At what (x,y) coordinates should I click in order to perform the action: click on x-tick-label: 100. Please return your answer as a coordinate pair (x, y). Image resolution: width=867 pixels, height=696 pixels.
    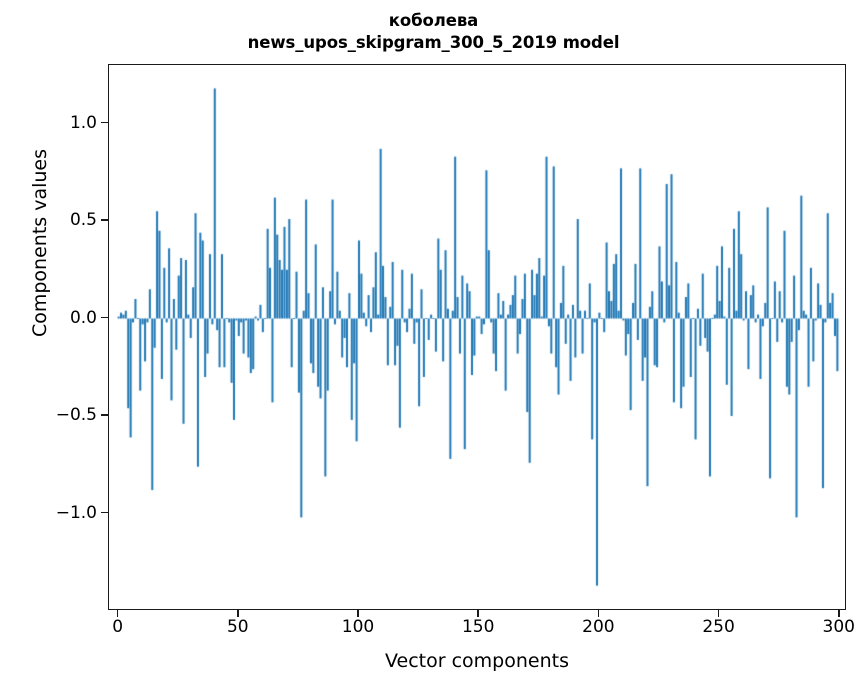
    Looking at the image, I should click on (358, 627).